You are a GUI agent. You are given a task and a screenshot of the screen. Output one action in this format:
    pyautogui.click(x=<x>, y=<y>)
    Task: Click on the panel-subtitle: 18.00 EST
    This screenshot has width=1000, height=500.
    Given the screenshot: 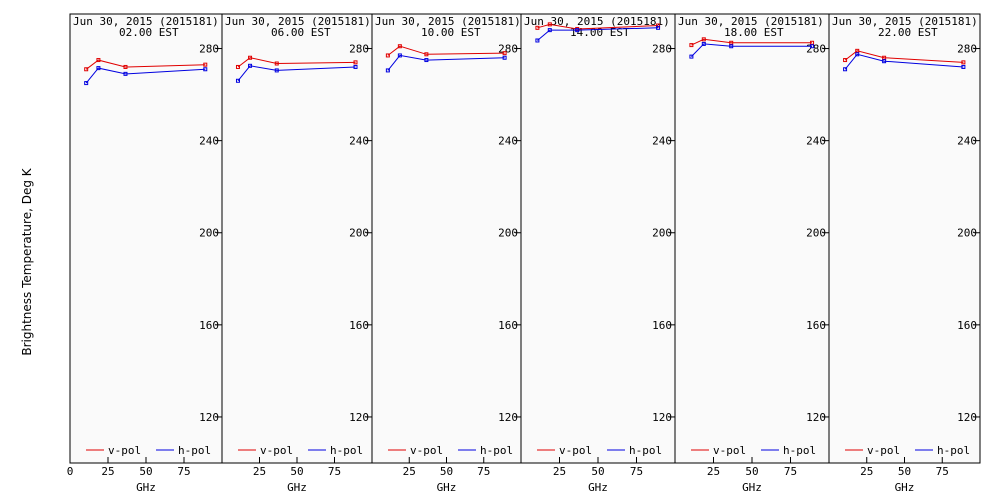 What is the action you would take?
    pyautogui.click(x=754, y=32)
    